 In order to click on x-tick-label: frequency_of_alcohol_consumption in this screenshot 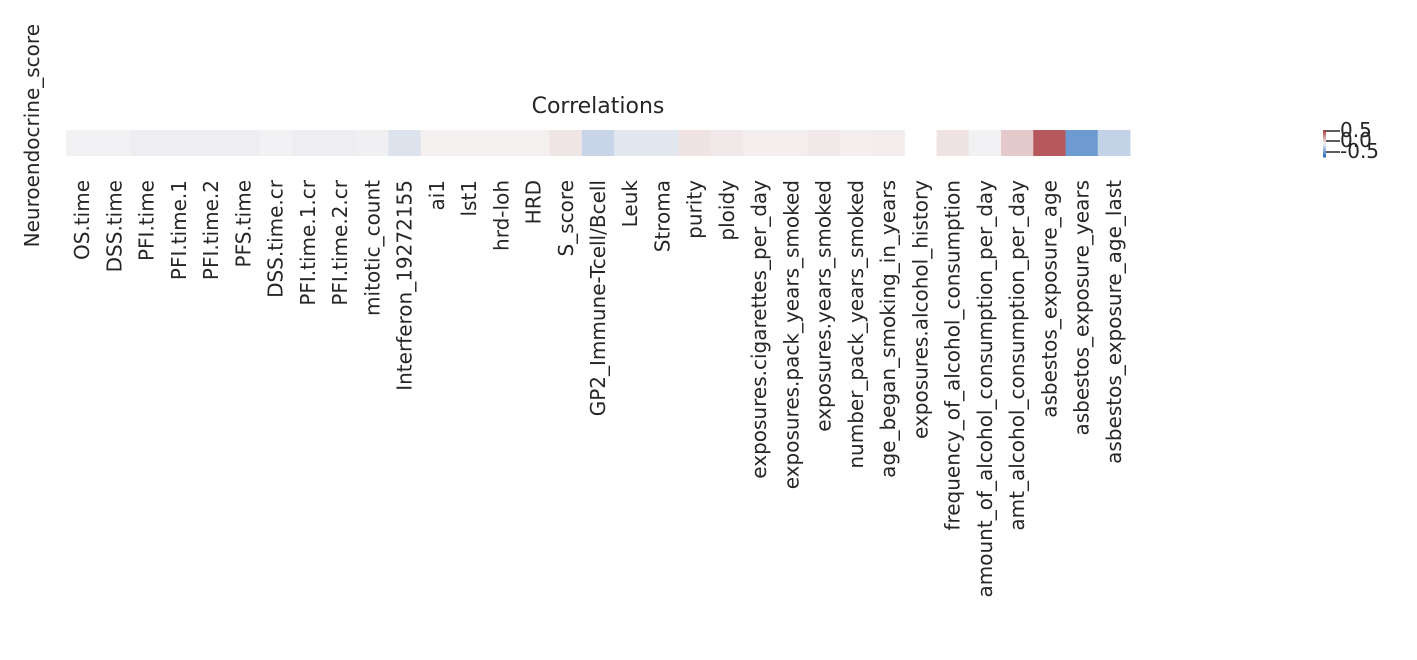, I will do `click(953, 355)`.